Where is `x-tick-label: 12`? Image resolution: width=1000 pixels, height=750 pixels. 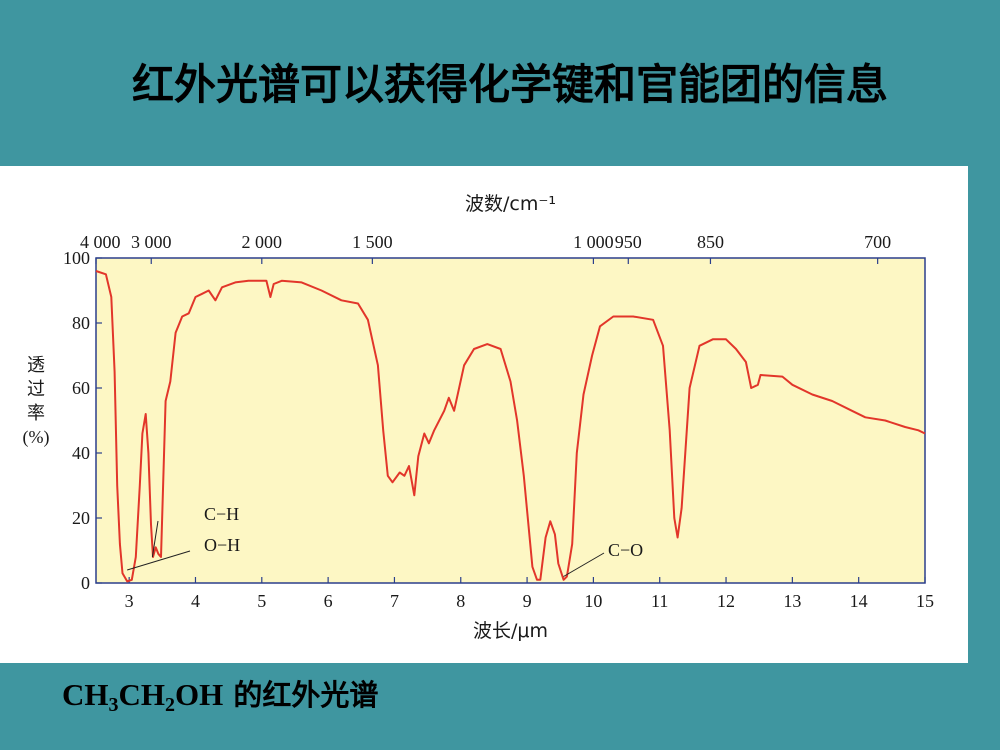 x-tick-label: 12 is located at coordinates (726, 601).